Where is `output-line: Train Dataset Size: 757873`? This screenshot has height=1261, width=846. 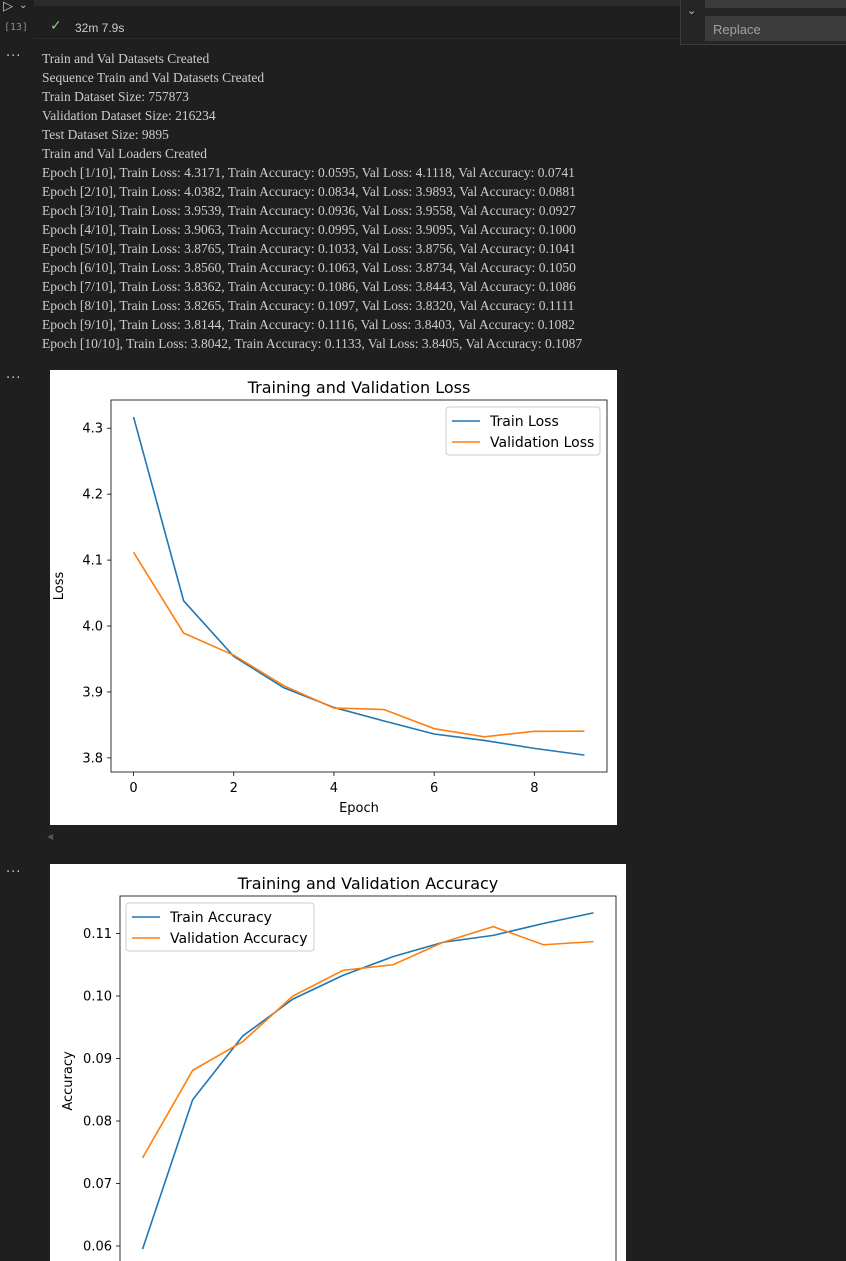 output-line: Train Dataset Size: 757873 is located at coordinates (115, 96).